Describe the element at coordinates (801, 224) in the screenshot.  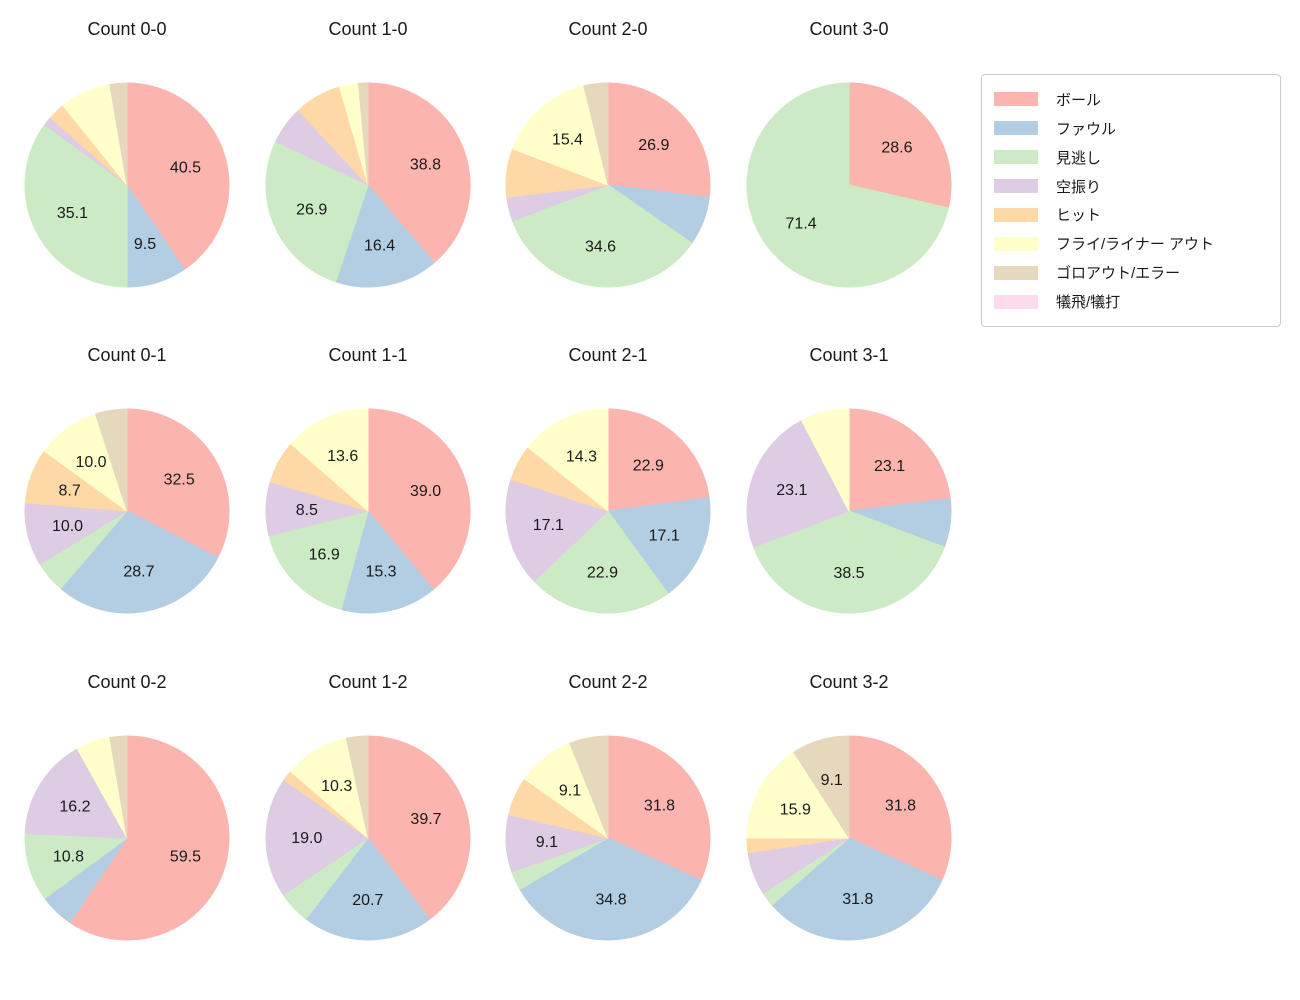
I see `pie-slice-value-label: 71.4` at that location.